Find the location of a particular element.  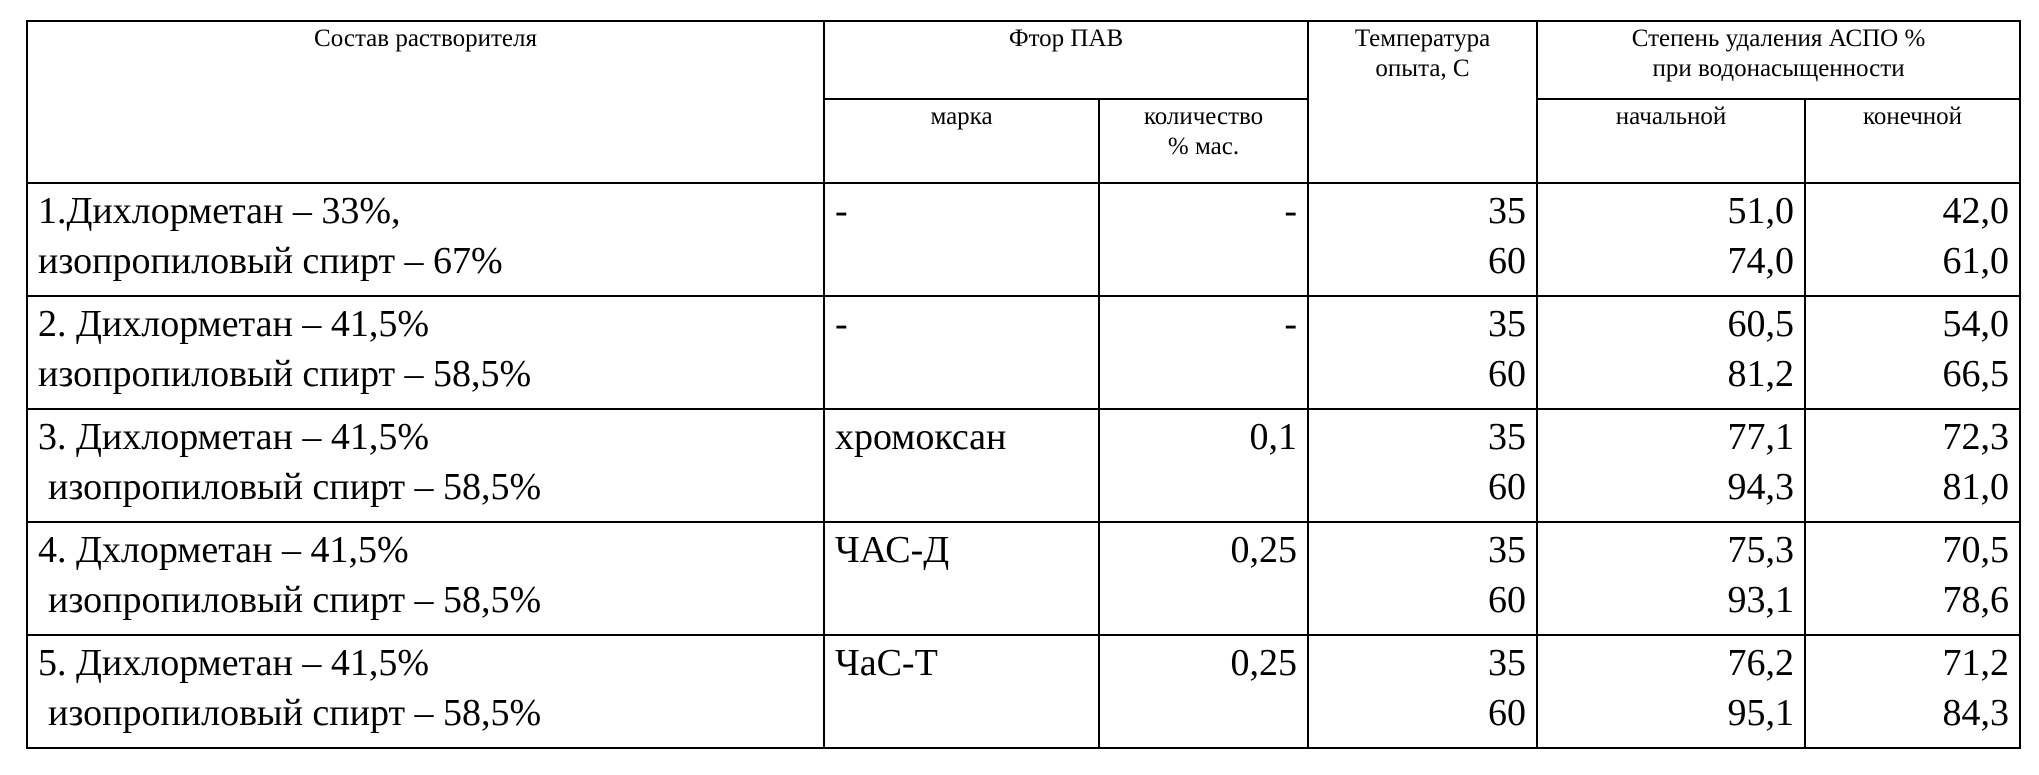

table-cell: 71,2 84,3 is located at coordinates (1913, 691).